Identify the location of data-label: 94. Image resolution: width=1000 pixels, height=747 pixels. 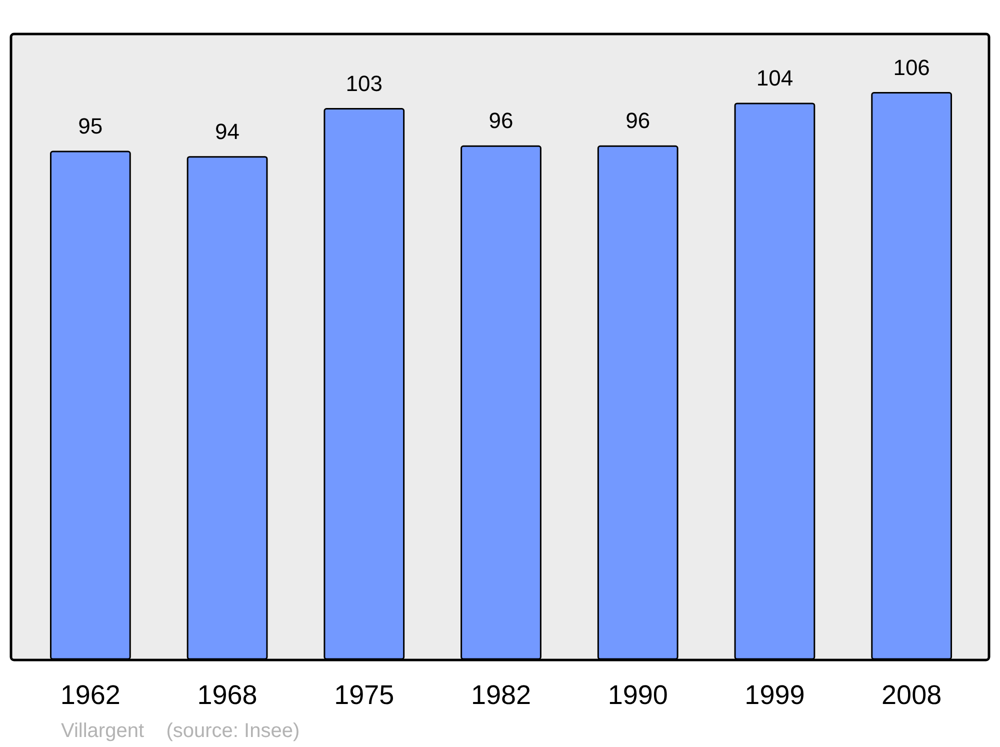
(227, 131).